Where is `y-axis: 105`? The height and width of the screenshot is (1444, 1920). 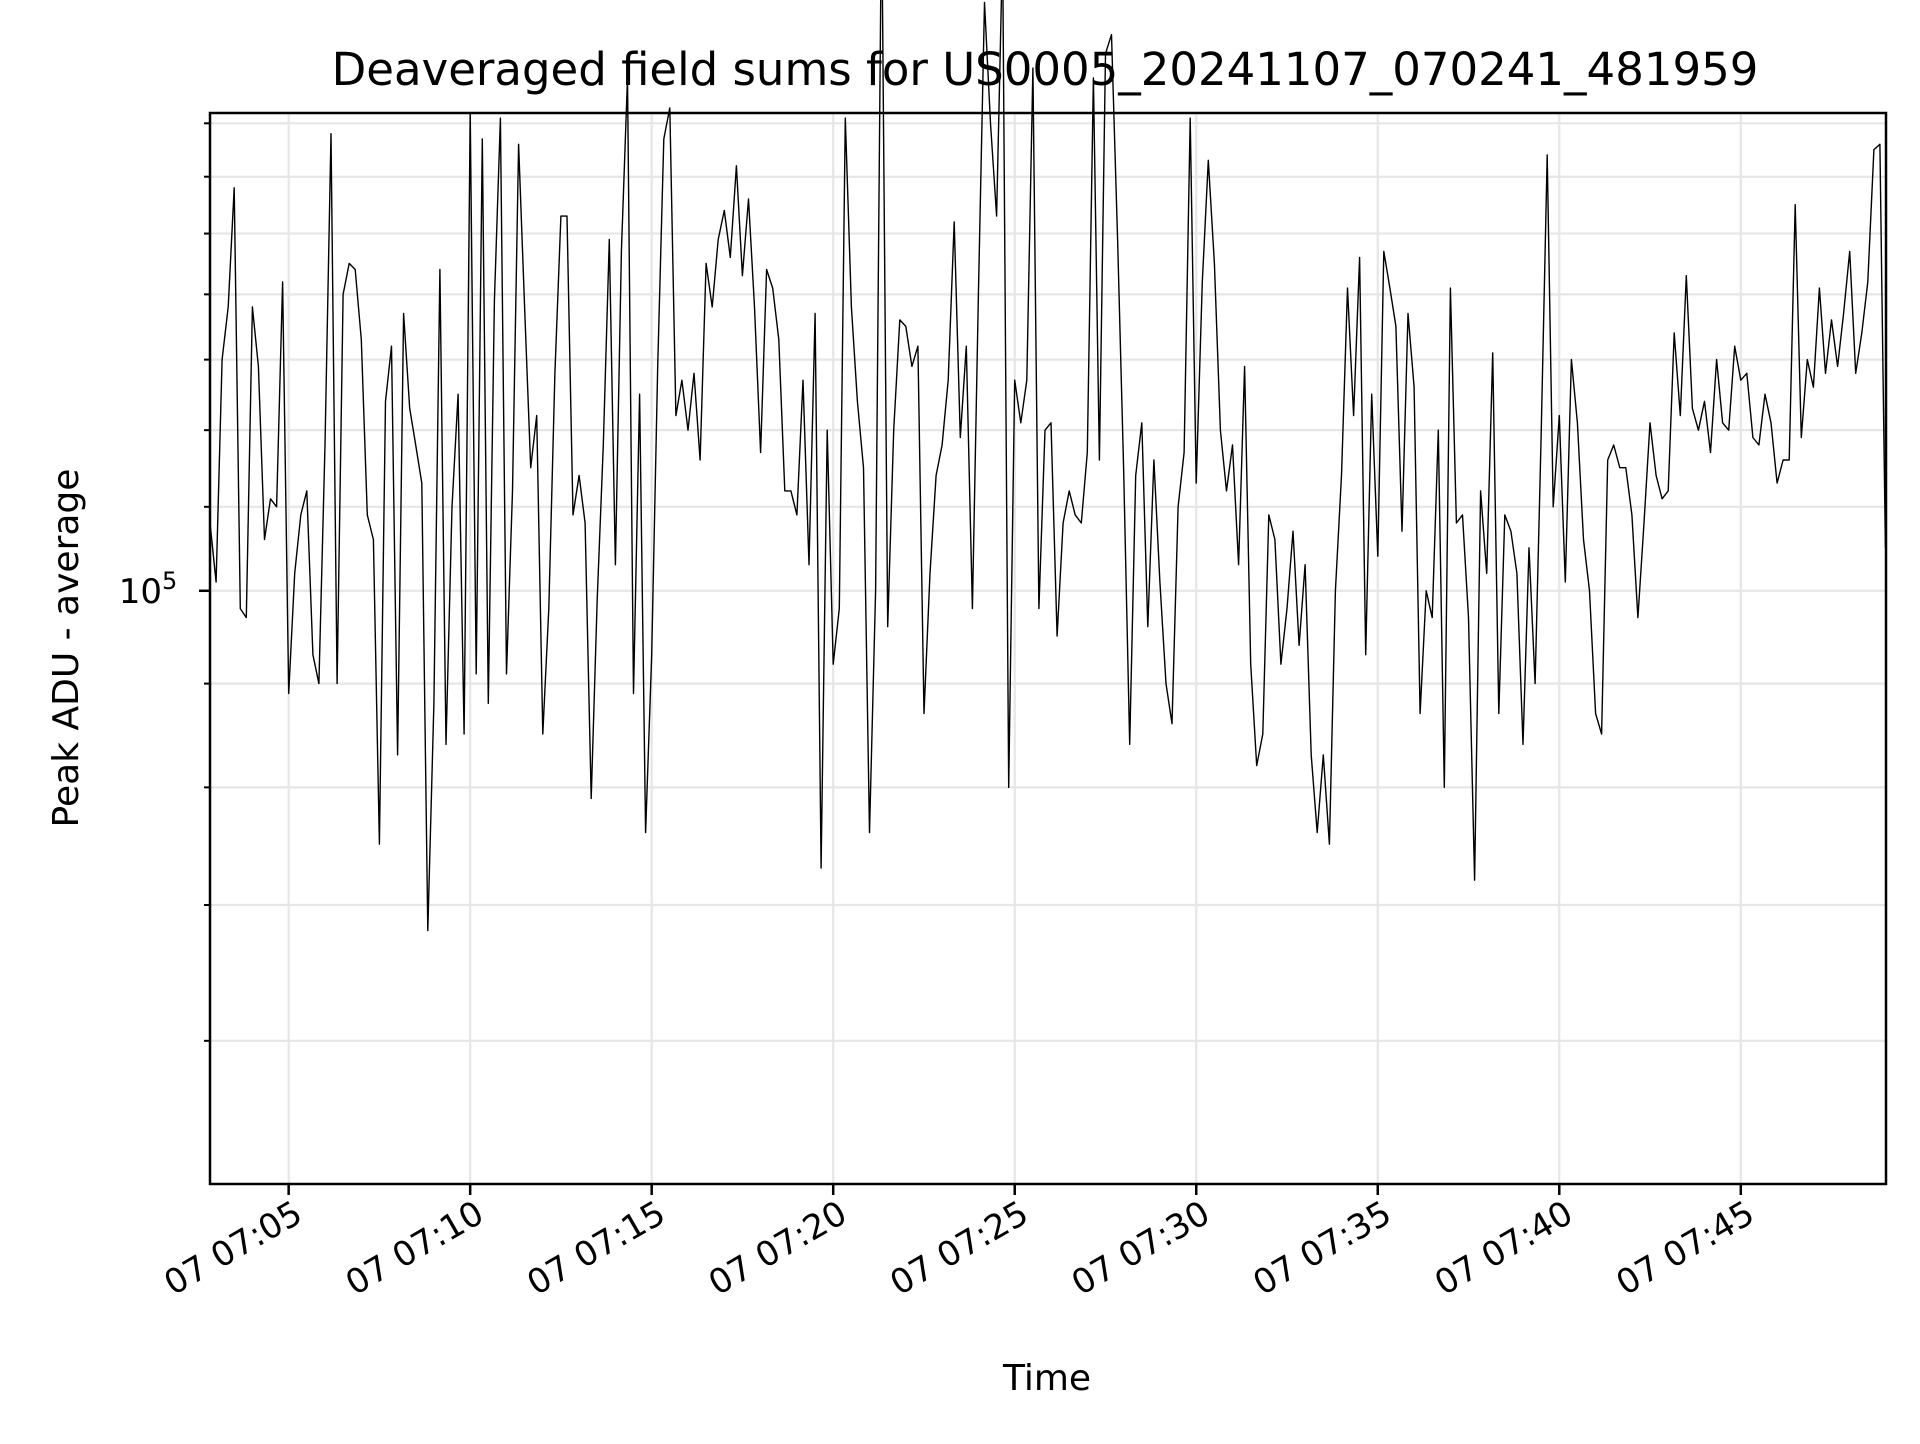
y-axis: 105 is located at coordinates (164, 582).